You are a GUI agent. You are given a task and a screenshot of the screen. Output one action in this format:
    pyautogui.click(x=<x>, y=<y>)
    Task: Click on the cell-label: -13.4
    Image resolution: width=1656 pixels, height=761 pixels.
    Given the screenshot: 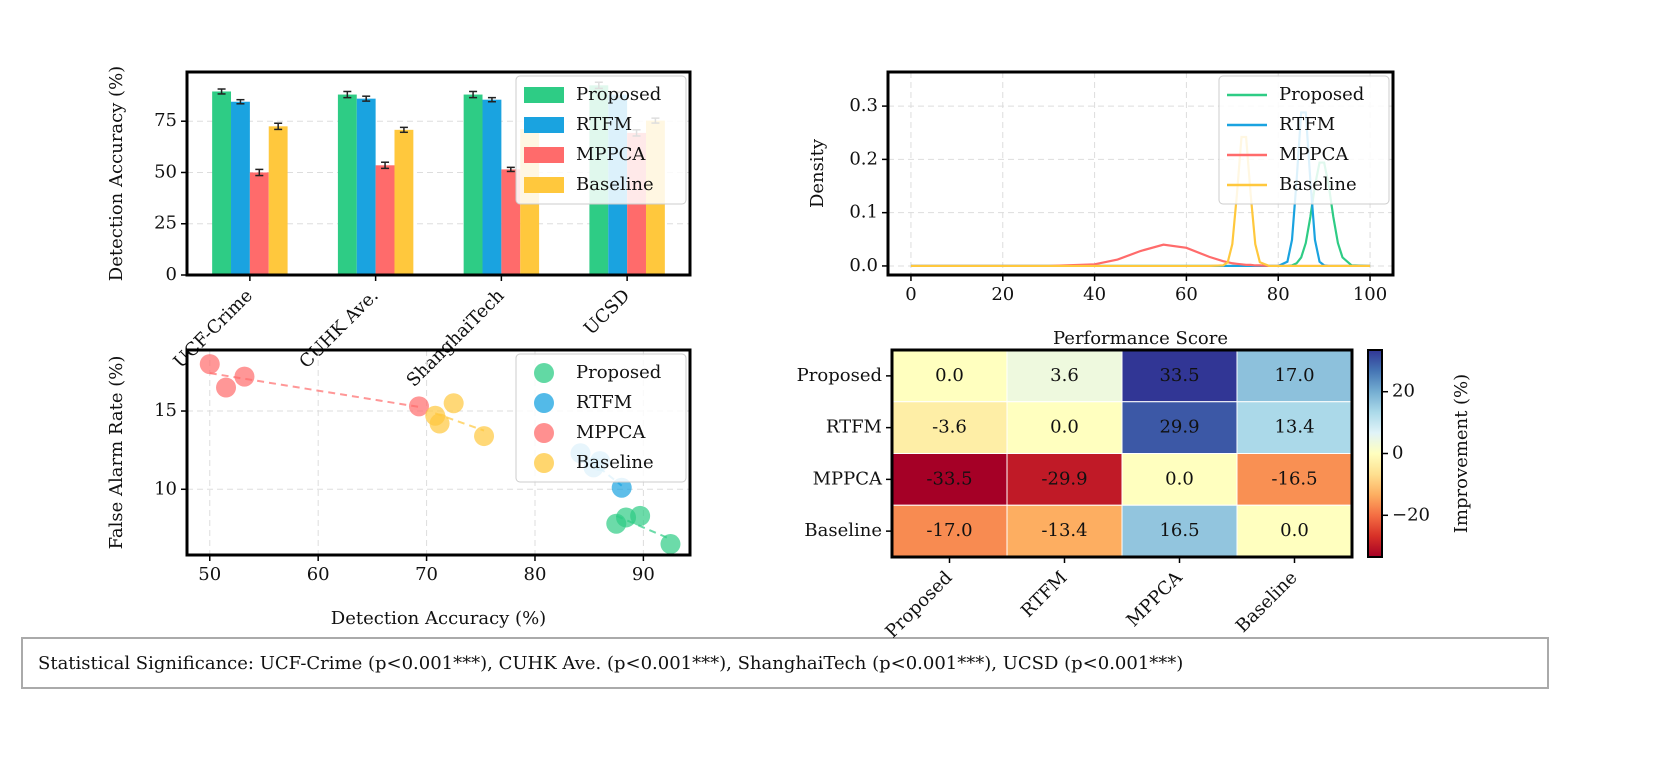 What is the action you would take?
    pyautogui.click(x=1064, y=530)
    